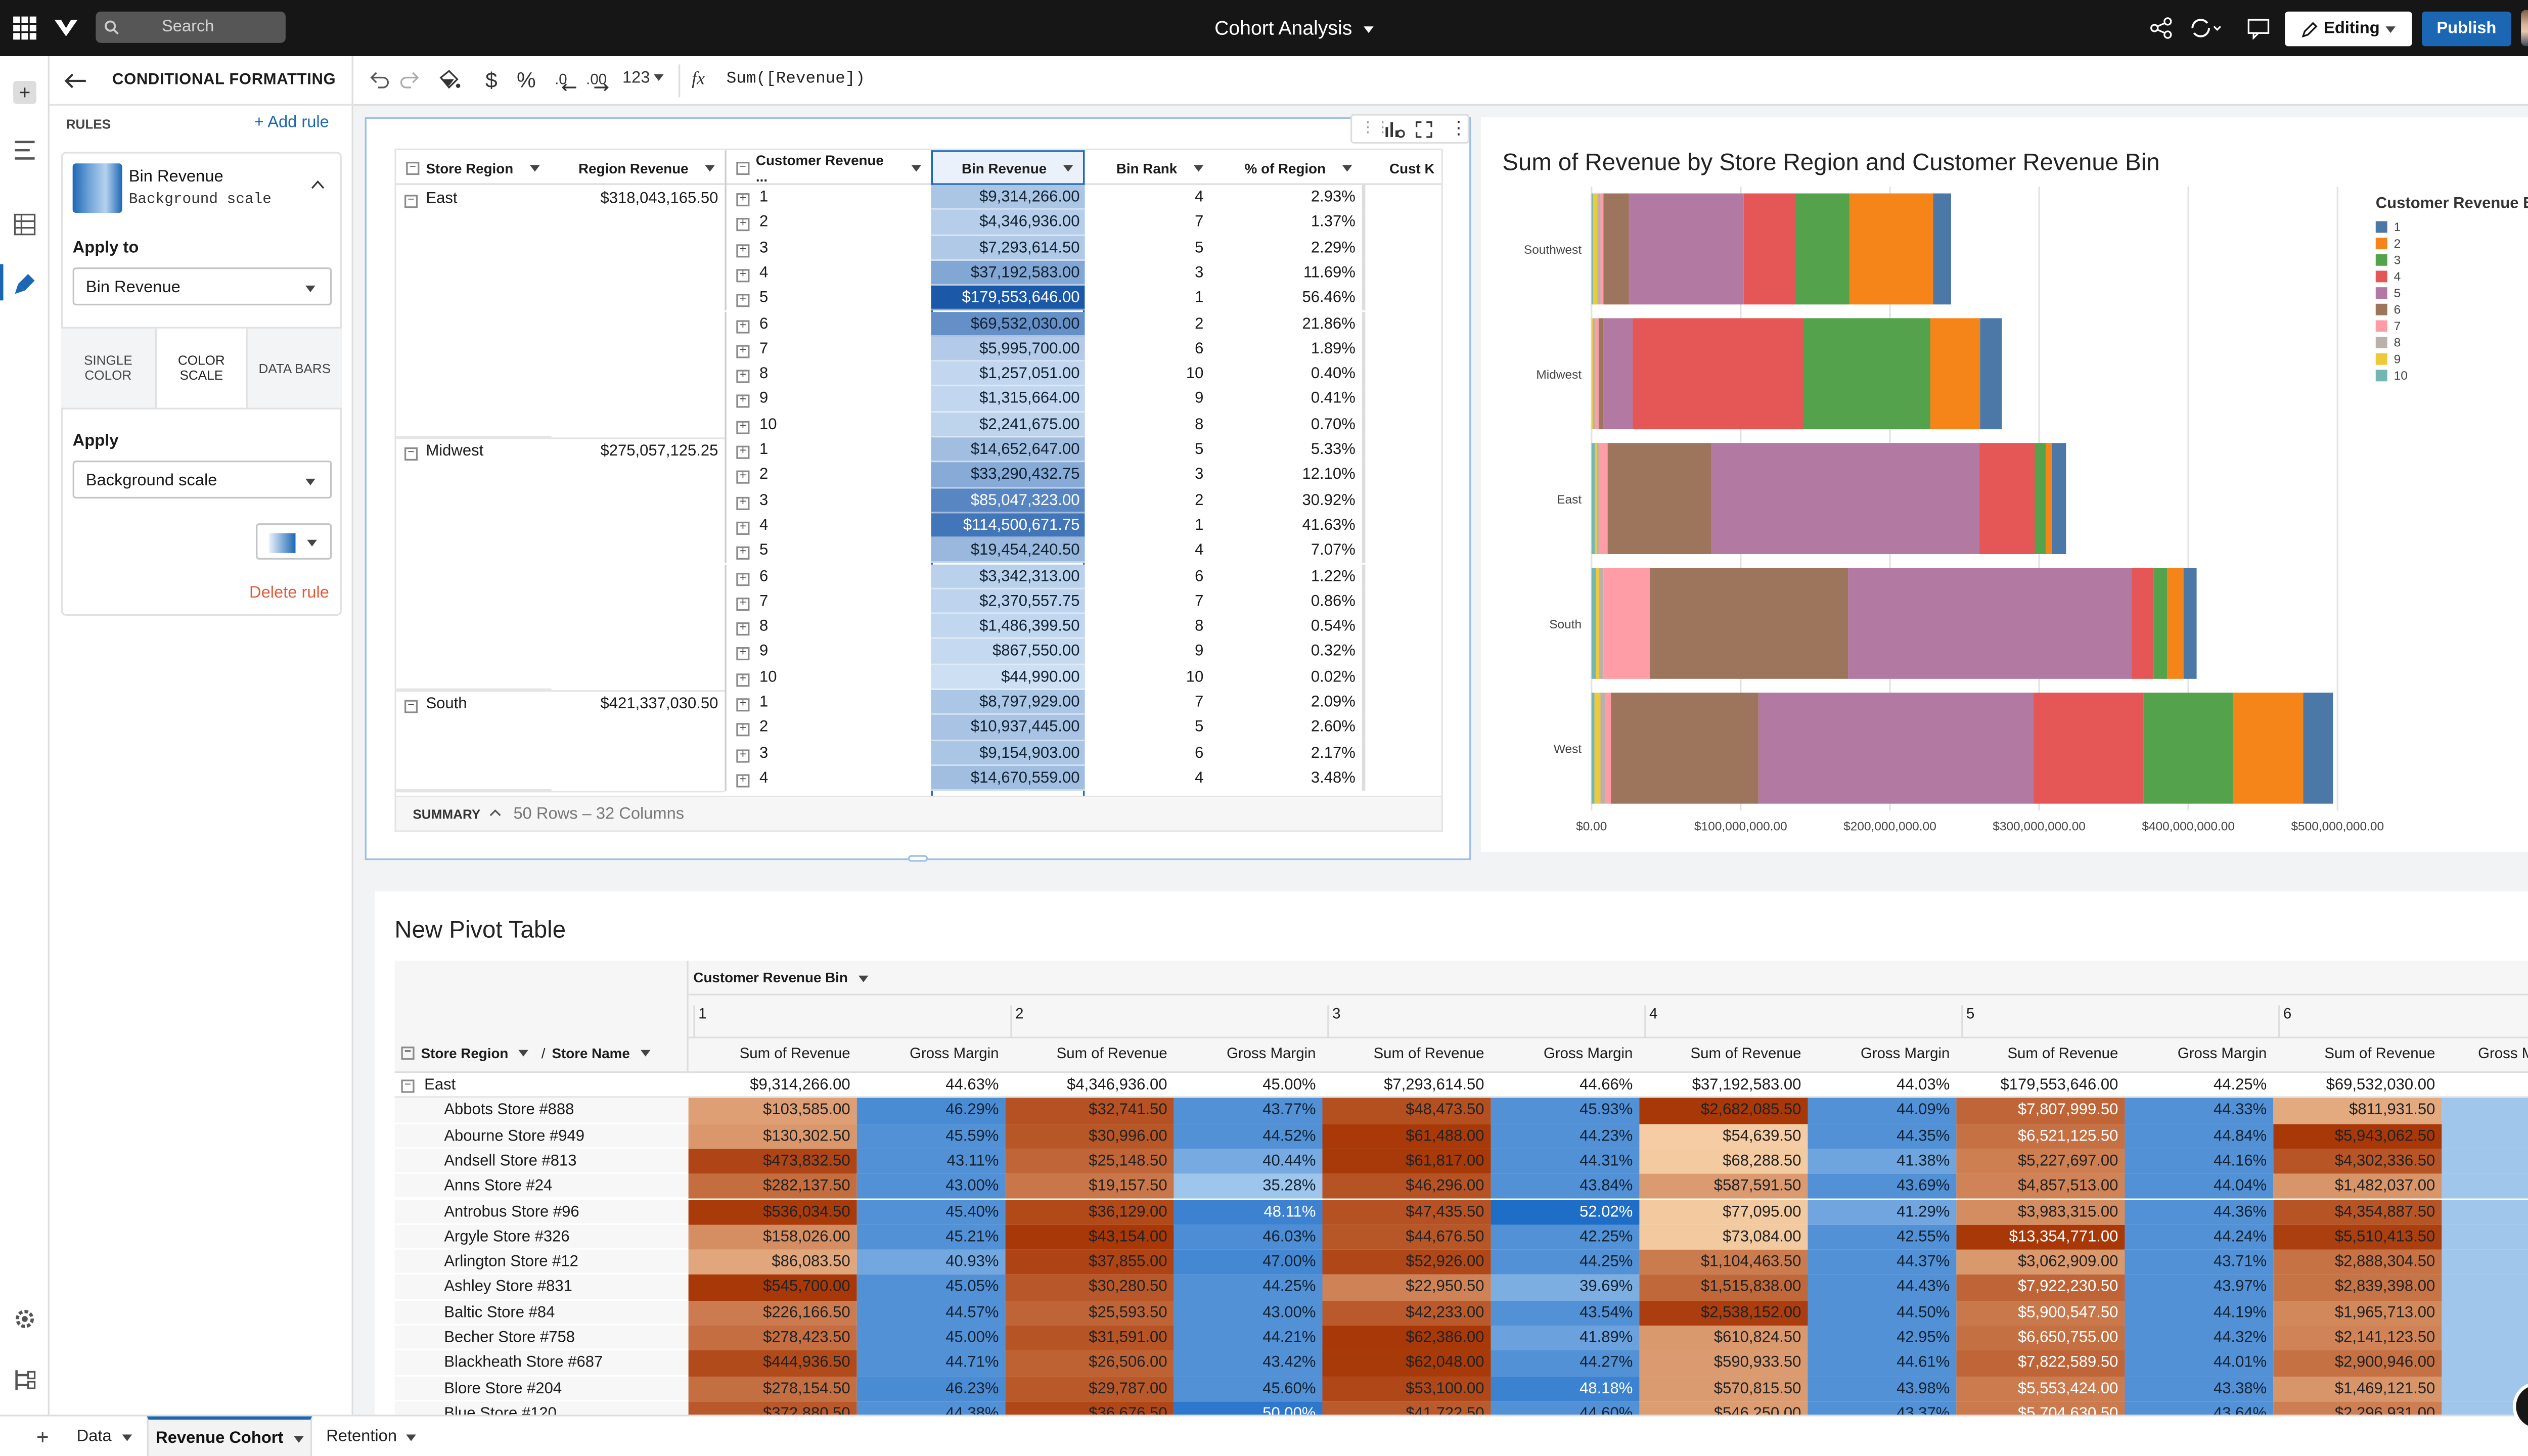  I want to click on revenue-cell: $545,700.00, so click(773, 1288).